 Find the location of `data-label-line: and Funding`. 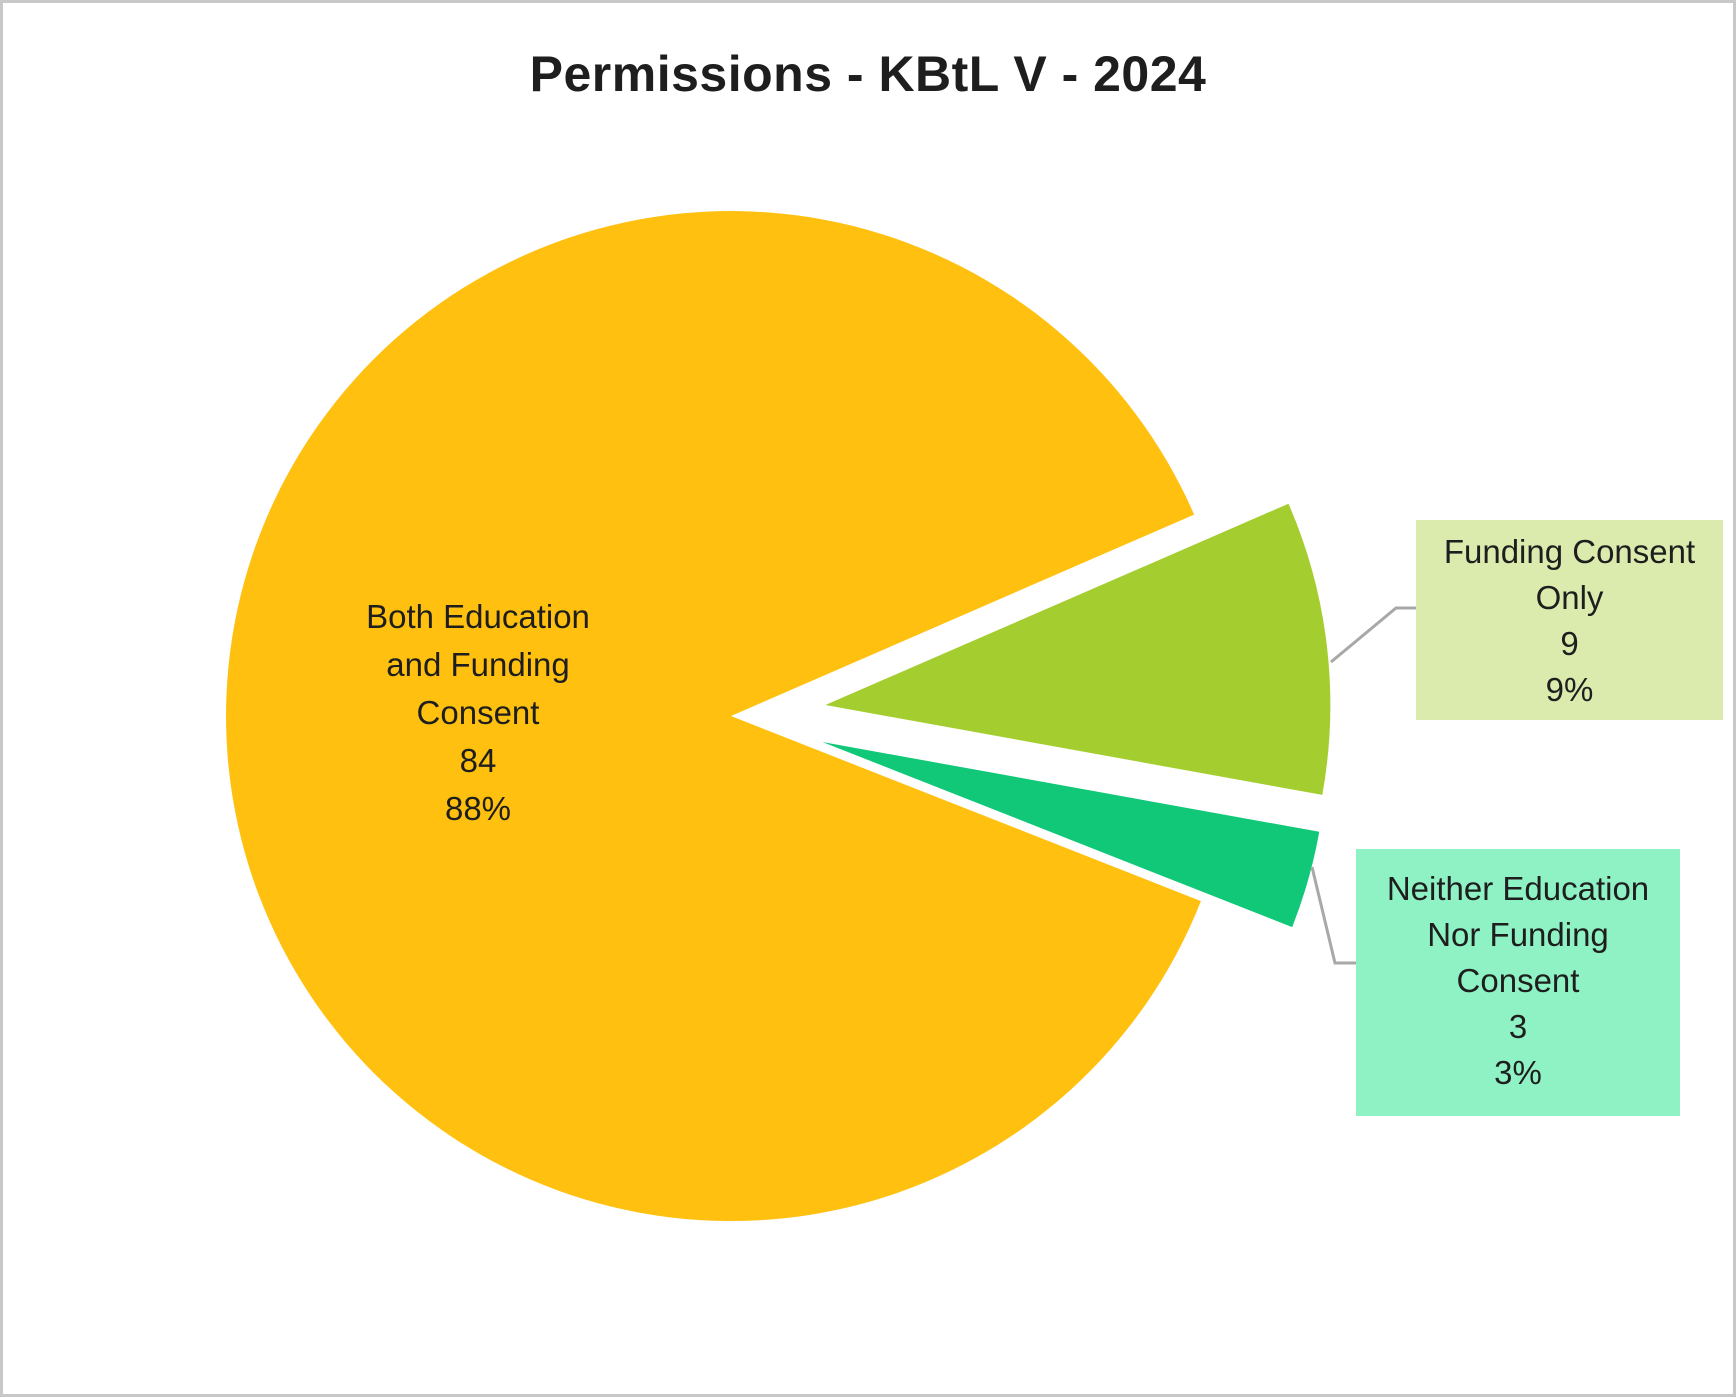

data-label-line: and Funding is located at coordinates (478, 664).